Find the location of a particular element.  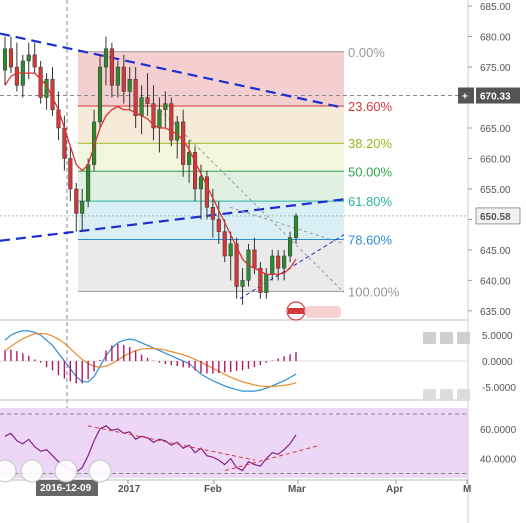

price-tag-650.58: 650.58 is located at coordinates (498, 216).